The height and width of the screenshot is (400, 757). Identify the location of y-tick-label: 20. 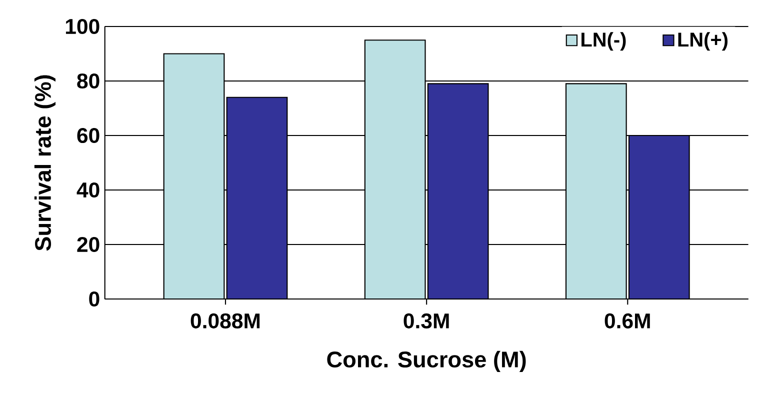
(88, 244).